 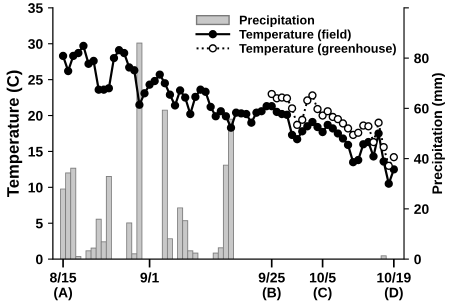 I want to click on y2-tick-label: 20, so click(x=421, y=209).